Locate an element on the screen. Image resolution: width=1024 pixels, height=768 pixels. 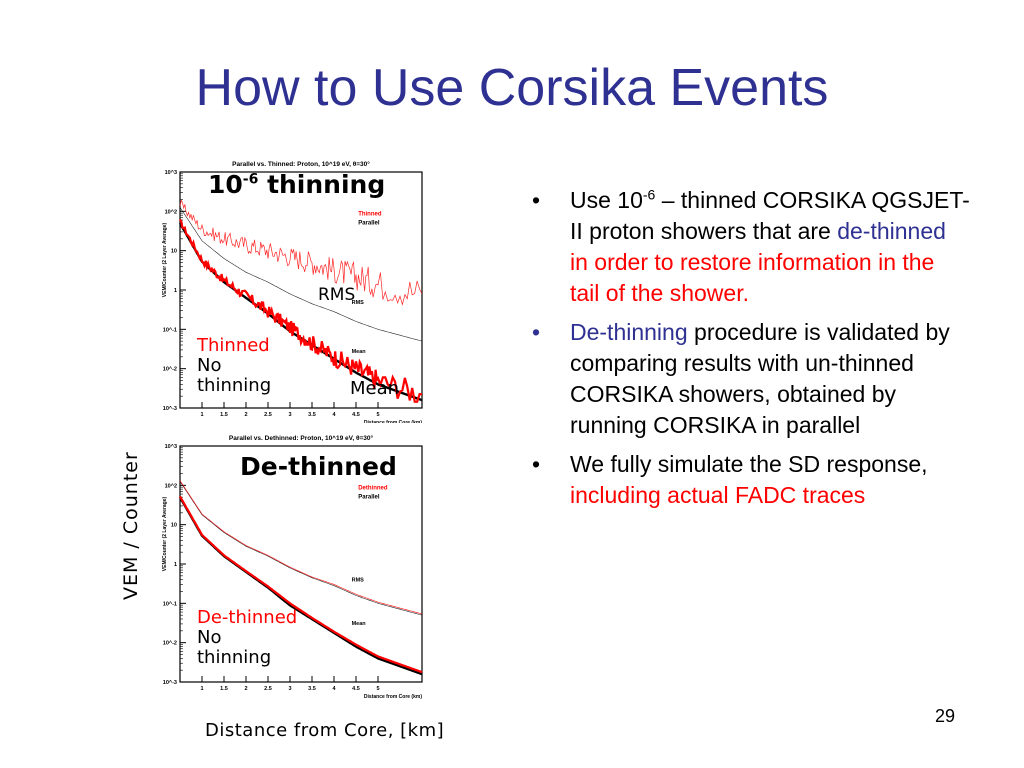
bullet-1-text-a: Use 10 is located at coordinates (606, 200).